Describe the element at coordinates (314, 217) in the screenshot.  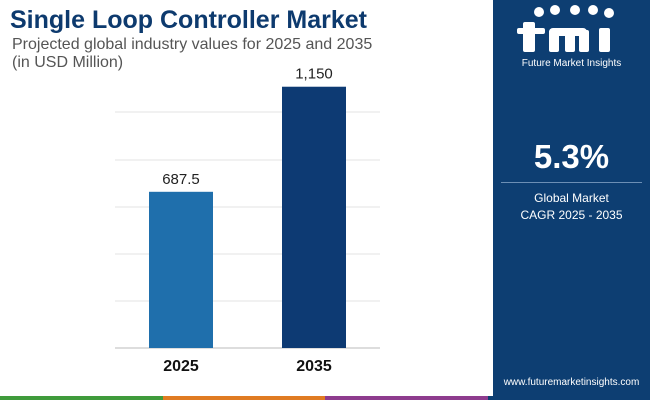
I see `bar-2035` at that location.